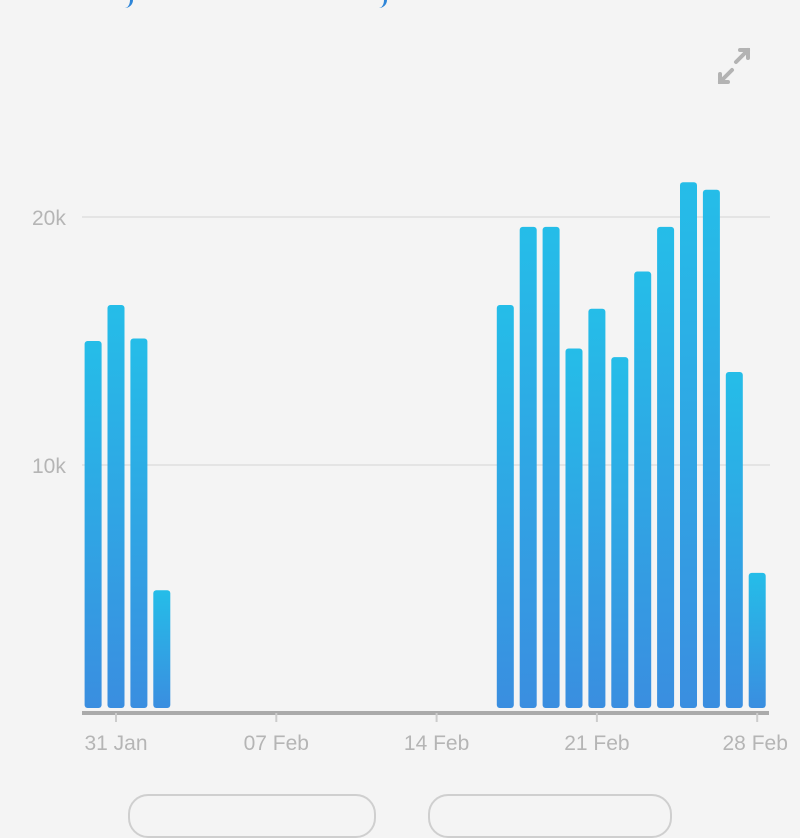 This screenshot has width=800, height=838. I want to click on x-tick-label: 14 Feb, so click(436, 743).